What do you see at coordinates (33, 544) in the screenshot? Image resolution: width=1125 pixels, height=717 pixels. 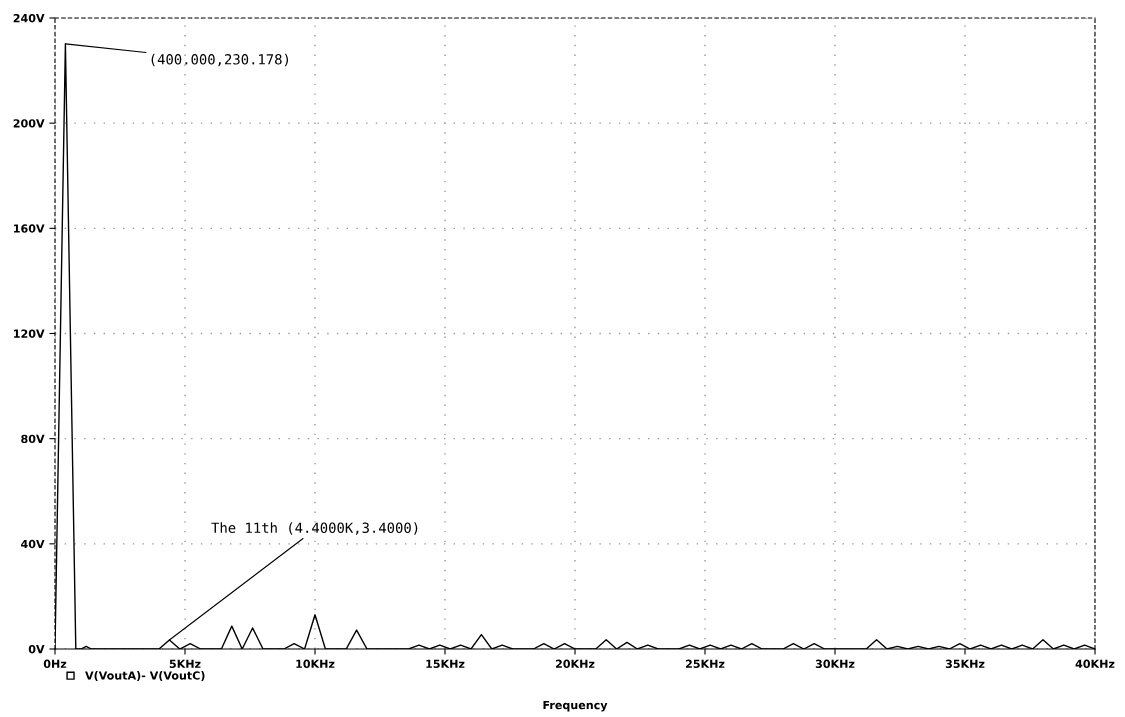 I see `y-tick-label: 40V` at bounding box center [33, 544].